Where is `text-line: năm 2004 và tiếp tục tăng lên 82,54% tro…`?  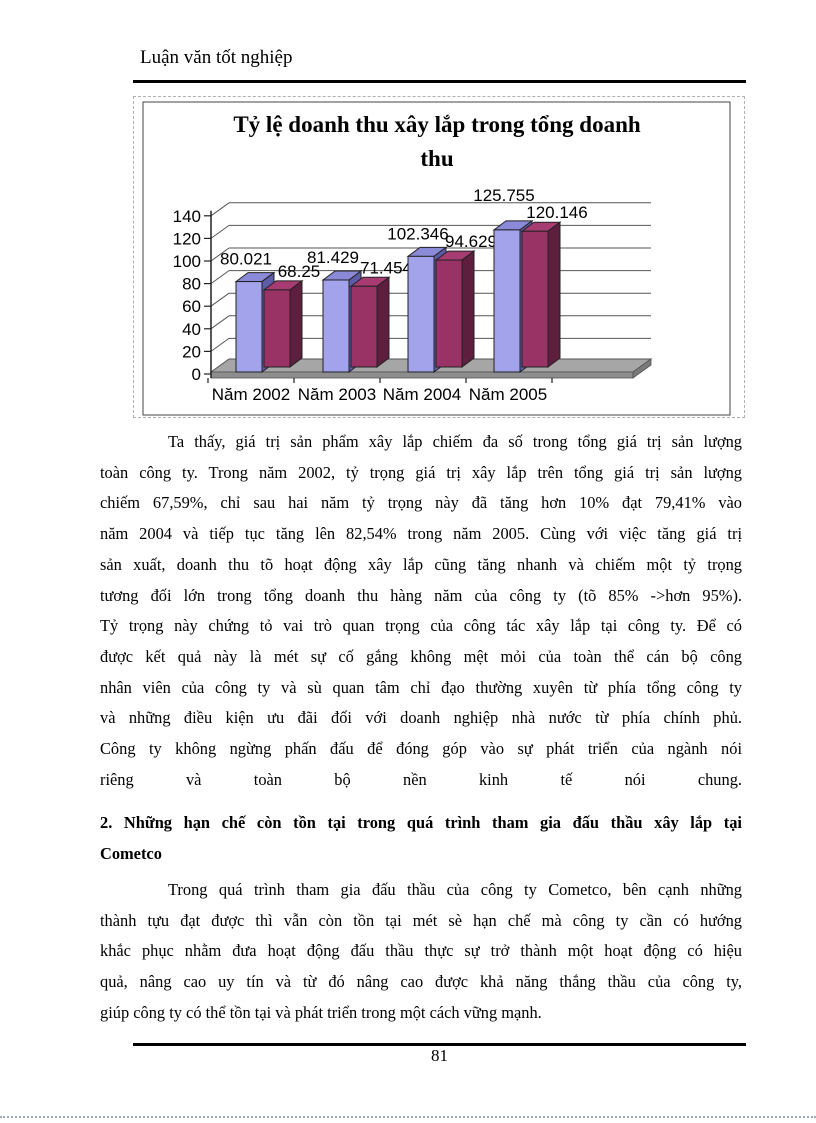
text-line: năm 2004 và tiếp tục tăng lên 82,54% tro… is located at coordinates (421, 534).